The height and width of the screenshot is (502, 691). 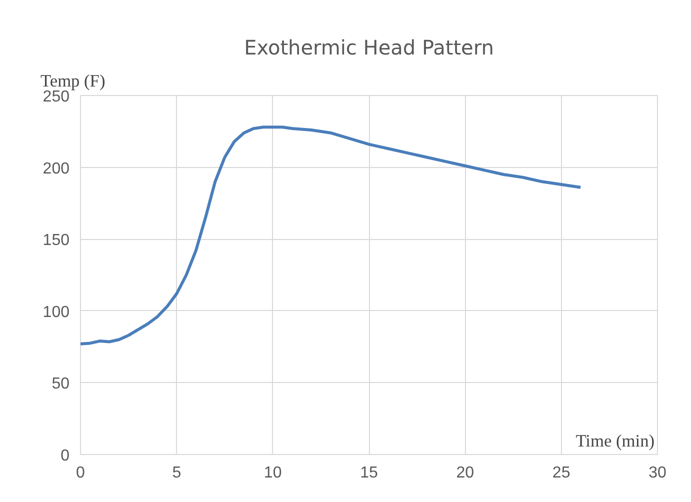 I want to click on x-axis-title: Time (min), so click(x=615, y=441).